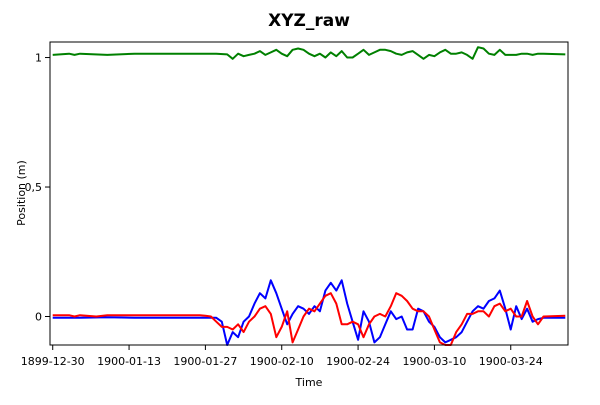 This screenshot has height=405, width=600. What do you see at coordinates (38, 317) in the screenshot?
I see `y-tick-label: 0` at bounding box center [38, 317].